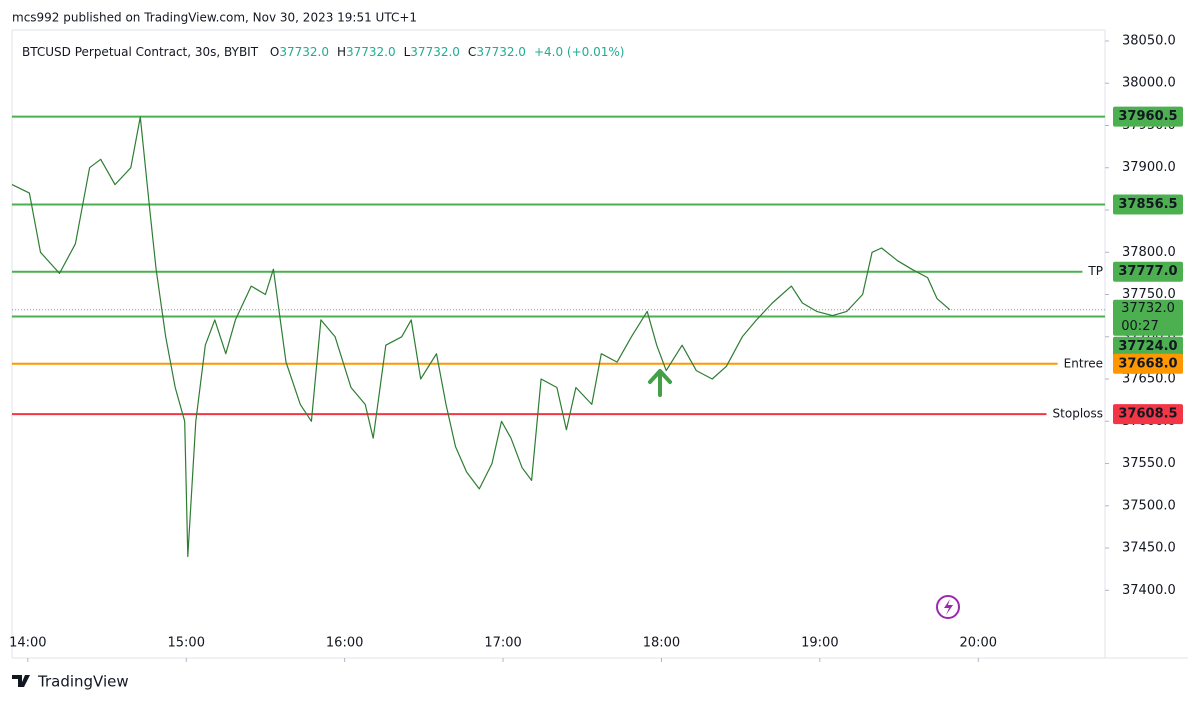 The width and height of the screenshot is (1200, 702). Describe the element at coordinates (1149, 83) in the screenshot. I see `y-tick-label: 38000.0` at that location.